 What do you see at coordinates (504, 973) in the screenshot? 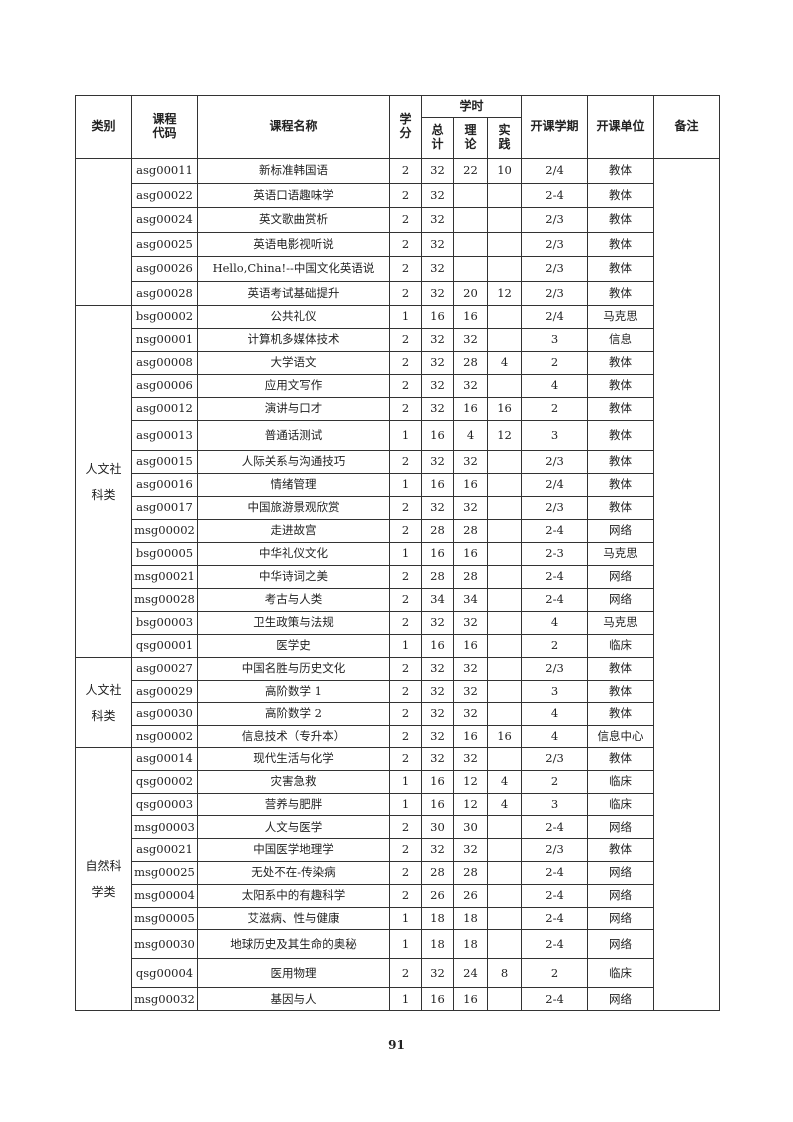
I see `hours-practice: 8` at bounding box center [504, 973].